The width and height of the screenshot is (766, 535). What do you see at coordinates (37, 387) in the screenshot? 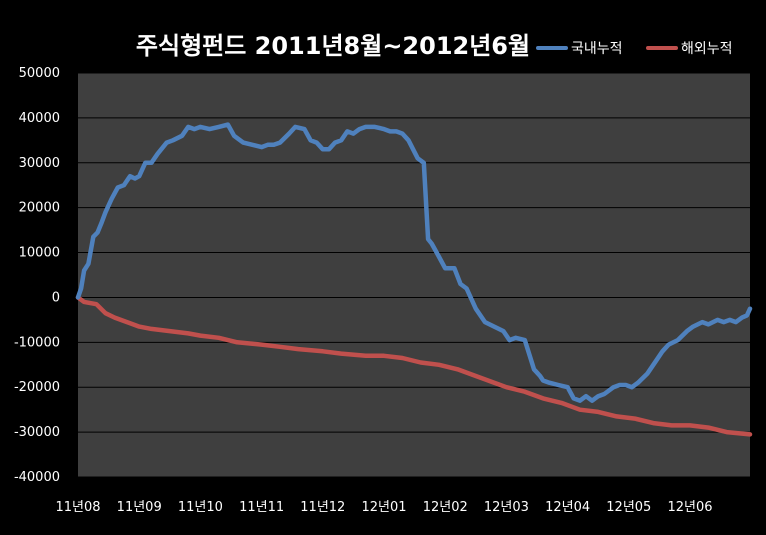
I see `y-tick-label: -20000` at bounding box center [37, 387].